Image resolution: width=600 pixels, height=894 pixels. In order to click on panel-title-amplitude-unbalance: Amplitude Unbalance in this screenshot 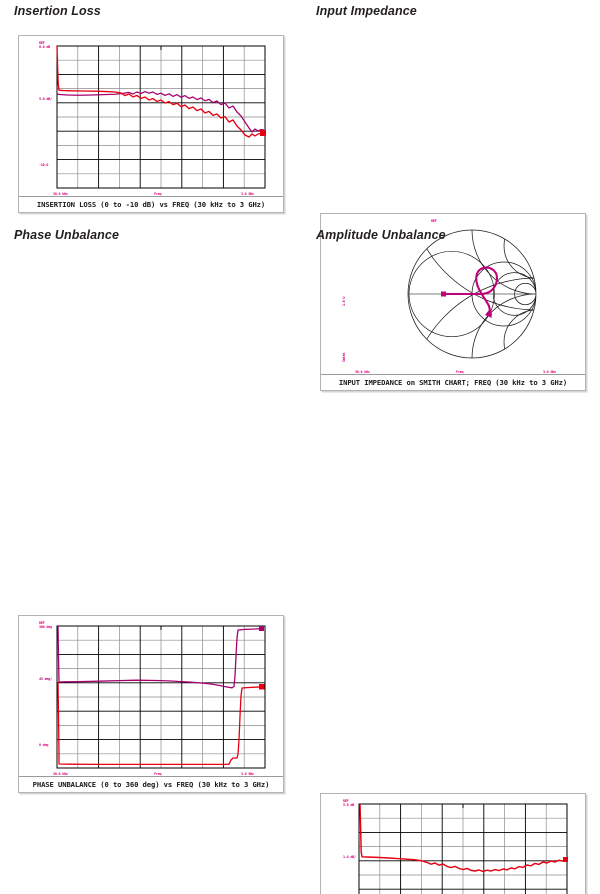, I will do `click(381, 235)`.